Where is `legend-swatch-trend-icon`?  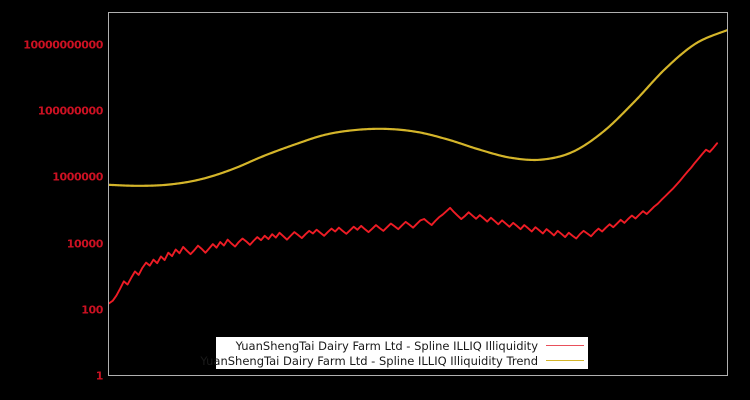
legend-swatch-trend-icon is located at coordinates (565, 360).